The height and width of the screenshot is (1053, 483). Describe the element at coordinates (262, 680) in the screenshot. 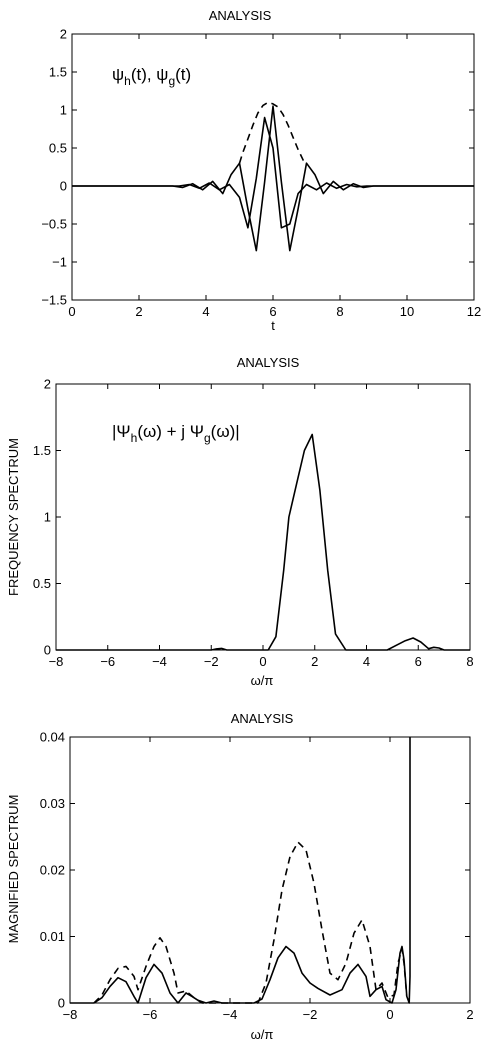

I see `panel-2-xlabel: ω/π` at that location.